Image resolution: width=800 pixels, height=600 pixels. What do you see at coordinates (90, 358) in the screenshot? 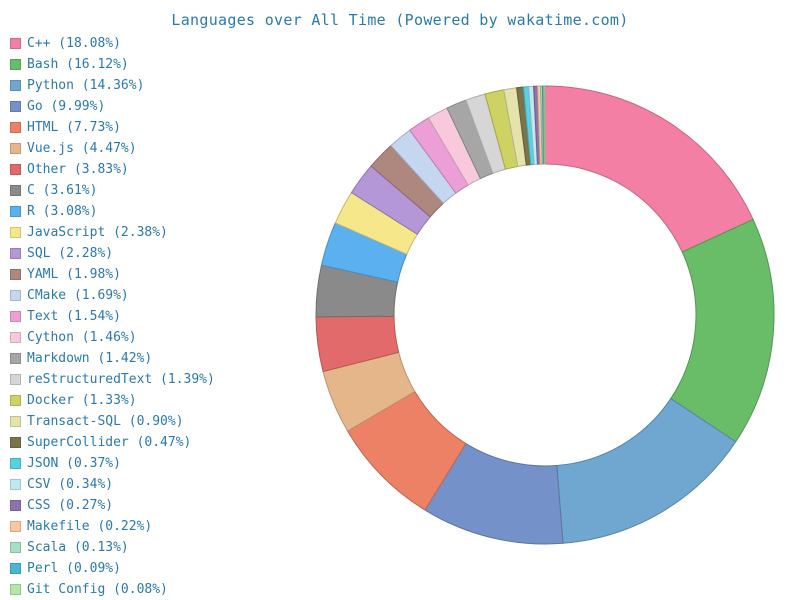
I see `legend-label: Markdown (1.42%)` at bounding box center [90, 358].